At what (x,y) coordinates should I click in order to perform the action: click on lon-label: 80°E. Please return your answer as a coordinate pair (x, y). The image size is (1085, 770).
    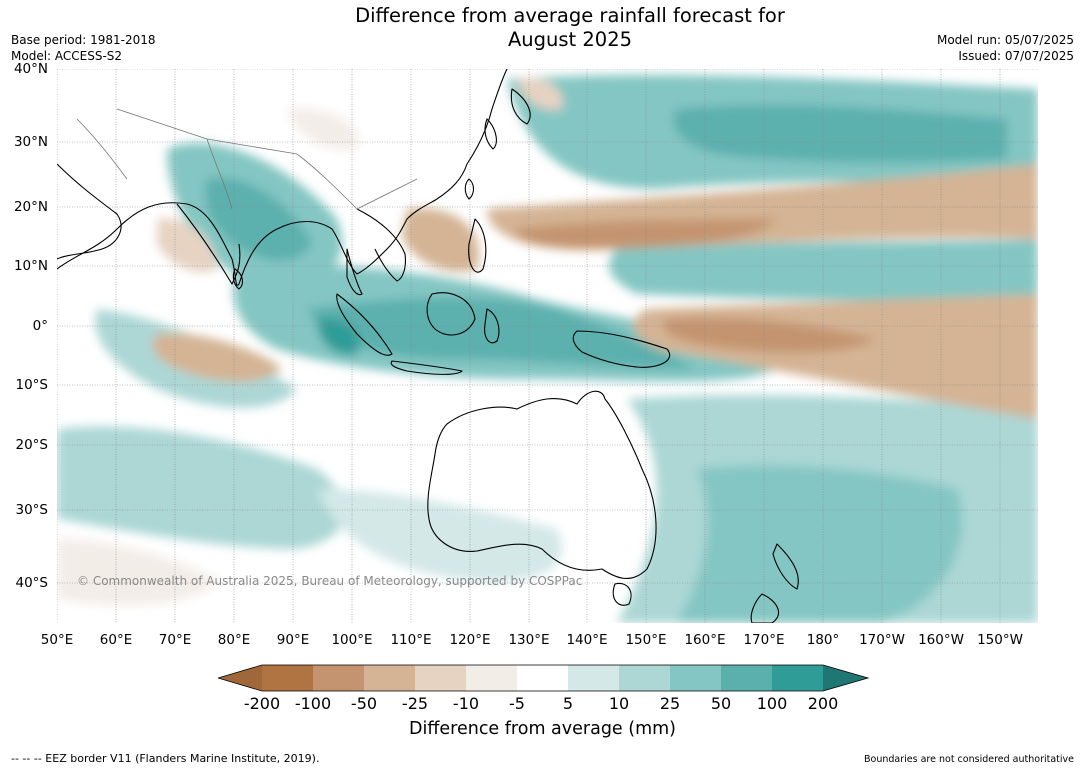
    Looking at the image, I should click on (234, 640).